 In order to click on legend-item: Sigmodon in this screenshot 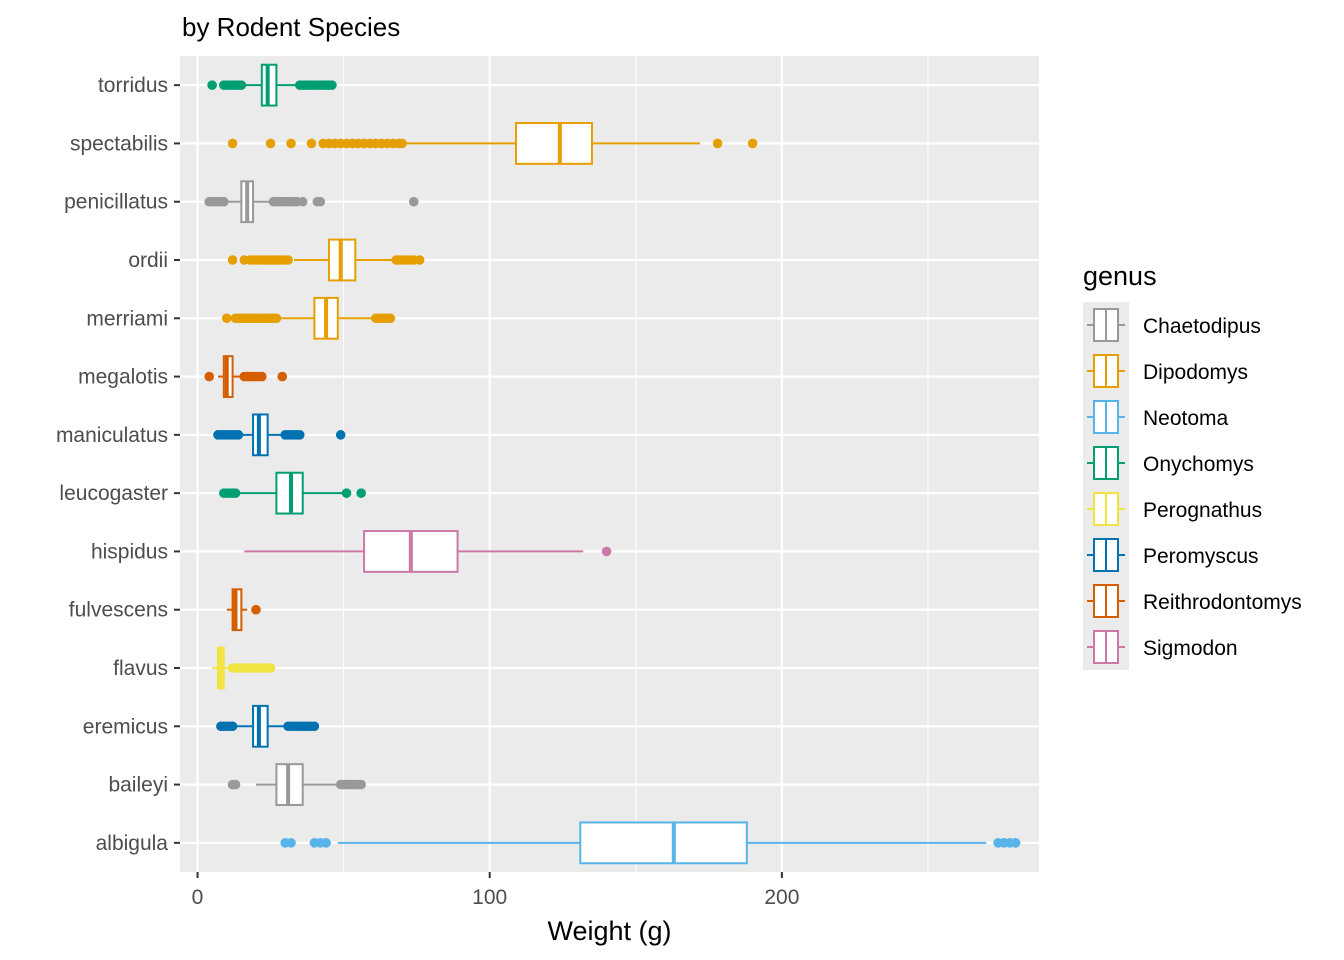, I will do `click(1162, 647)`.